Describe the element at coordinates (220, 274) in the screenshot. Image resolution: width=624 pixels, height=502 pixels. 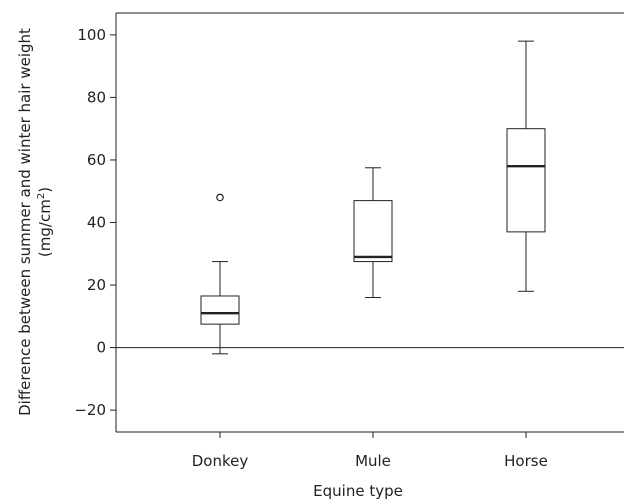
I see `box-donkey` at that location.